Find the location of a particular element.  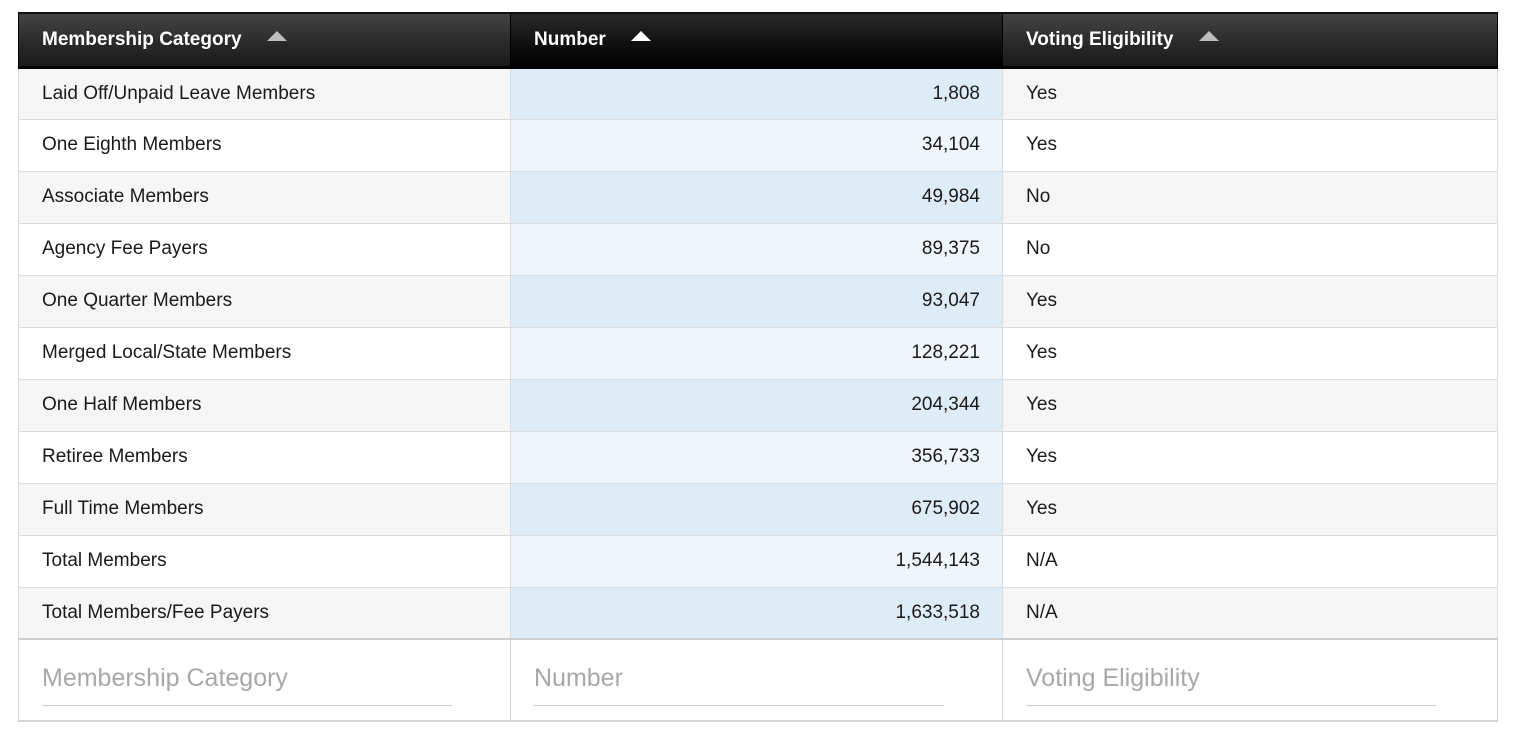

category-filter-input is located at coordinates (247, 685).